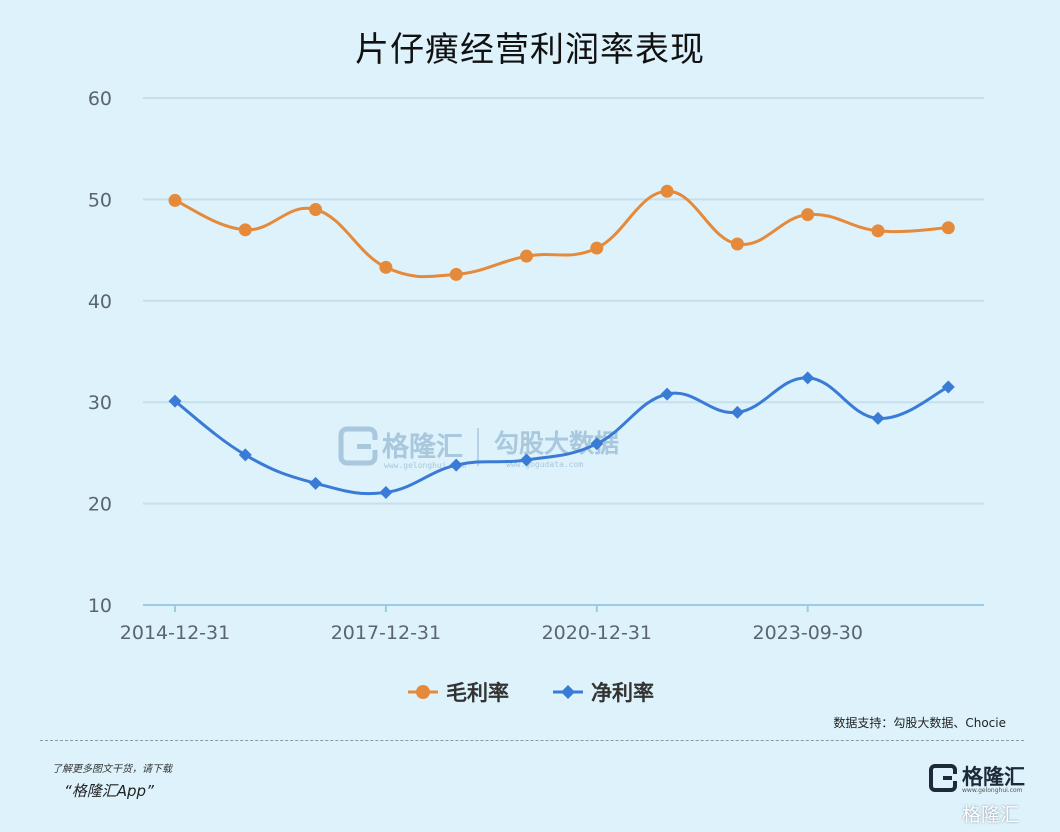  I want to click on y-tick-label: 20, so click(100, 505).